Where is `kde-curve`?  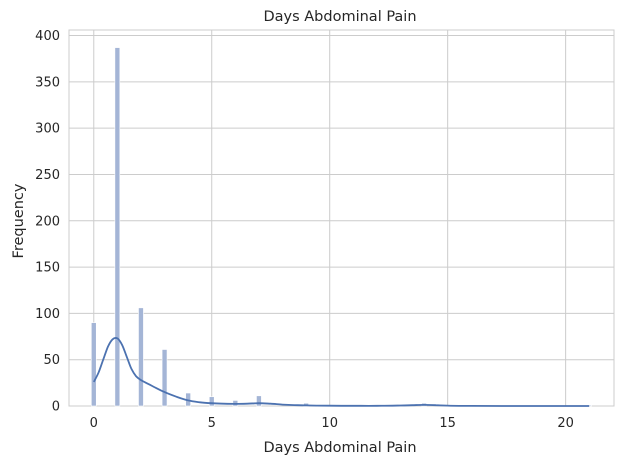
kde-curve is located at coordinates (341, 372).